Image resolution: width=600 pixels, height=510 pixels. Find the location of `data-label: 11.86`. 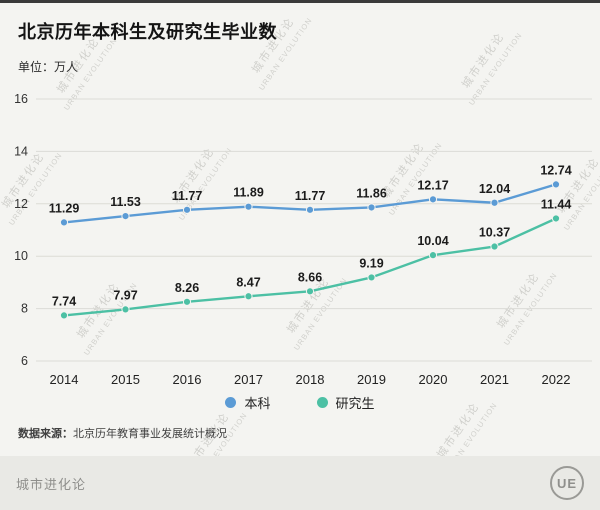

data-label: 11.86 is located at coordinates (371, 193).